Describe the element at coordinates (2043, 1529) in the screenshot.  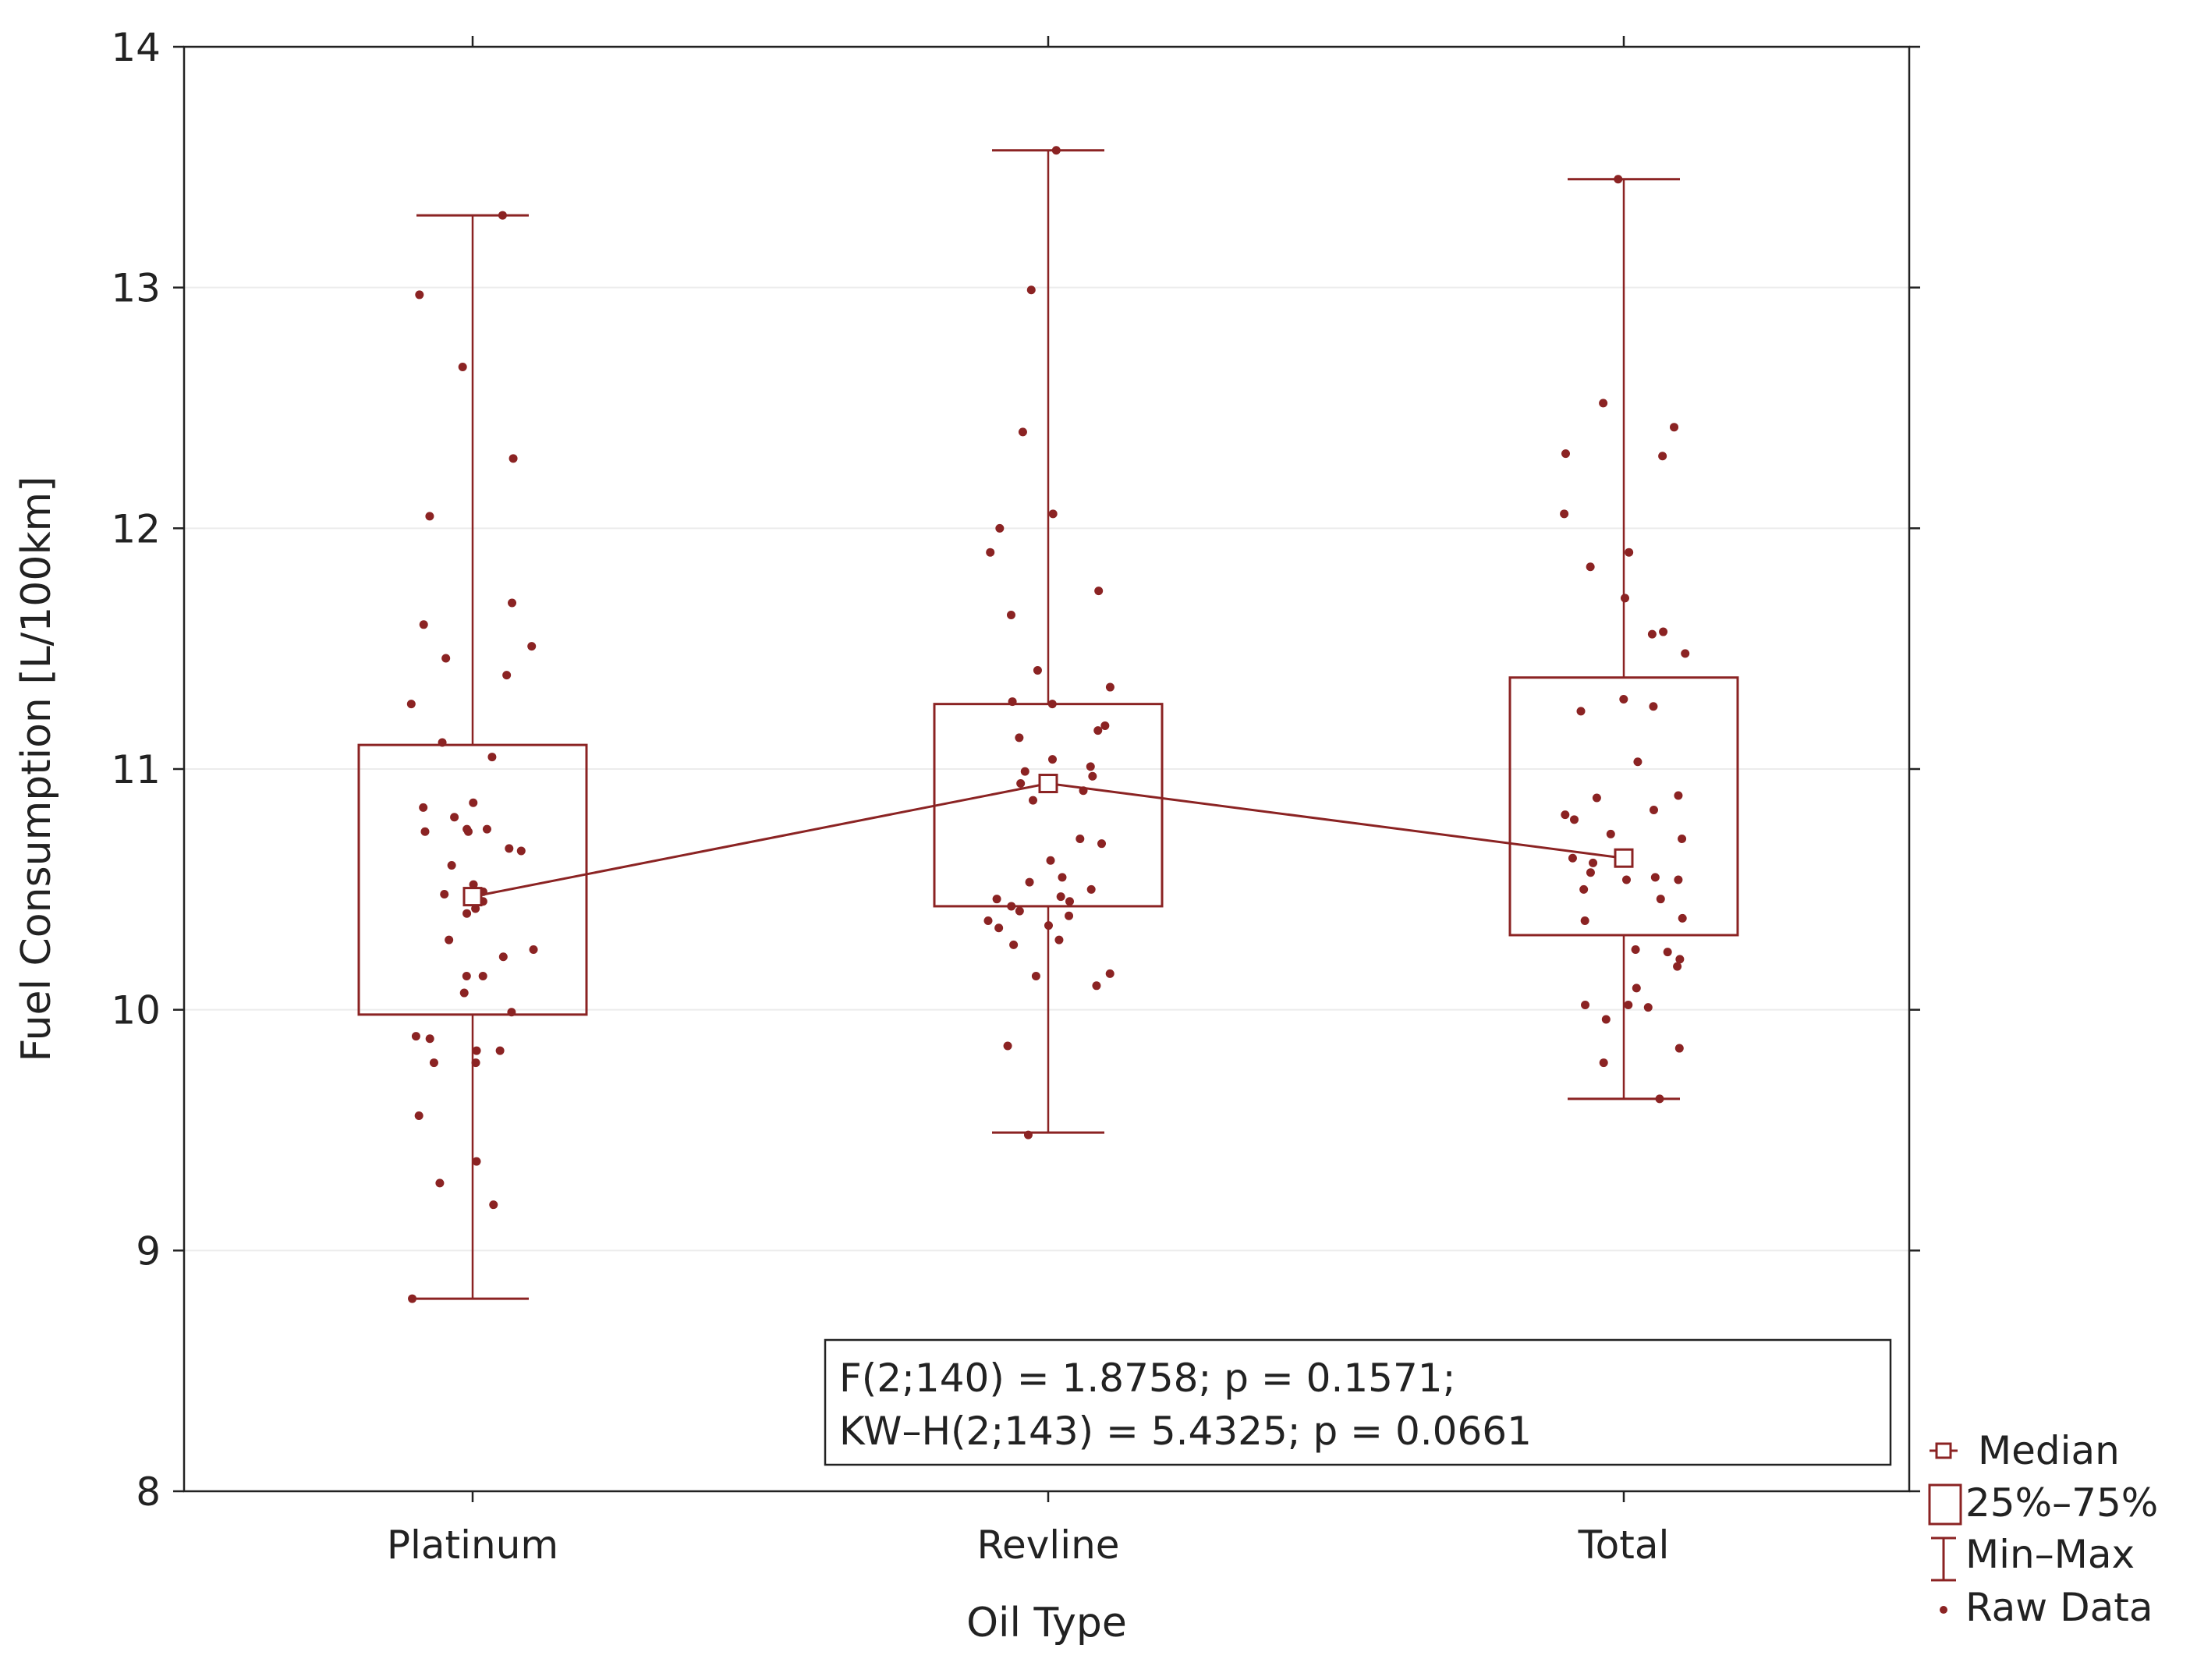
I see `legend: Median 25%–75% Min–Max Raw Data` at that location.